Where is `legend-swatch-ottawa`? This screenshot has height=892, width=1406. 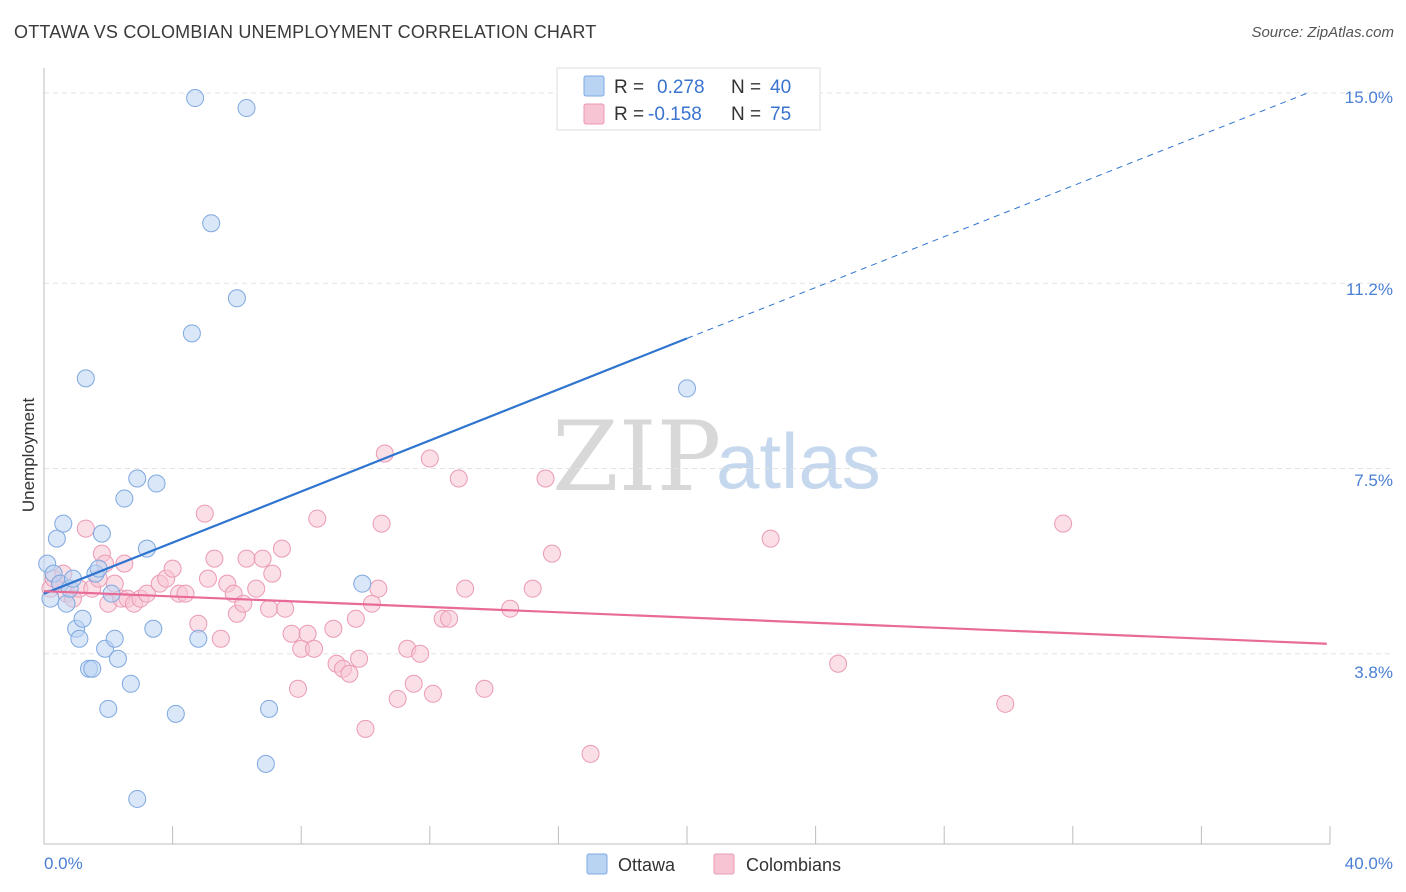 legend-swatch-ottawa is located at coordinates (594, 86).